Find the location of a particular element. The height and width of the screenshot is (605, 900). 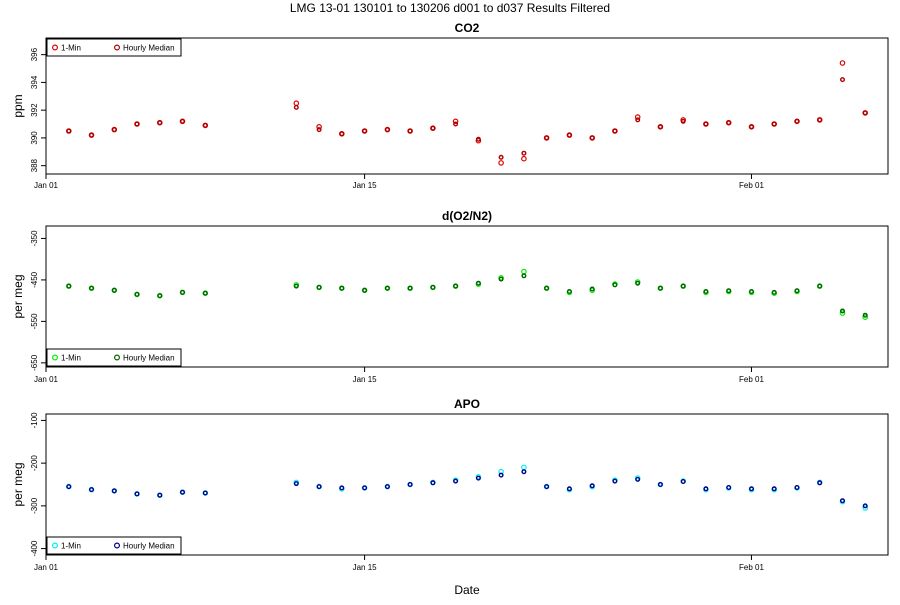

y-axis-label: per meg is located at coordinates (18, 296).